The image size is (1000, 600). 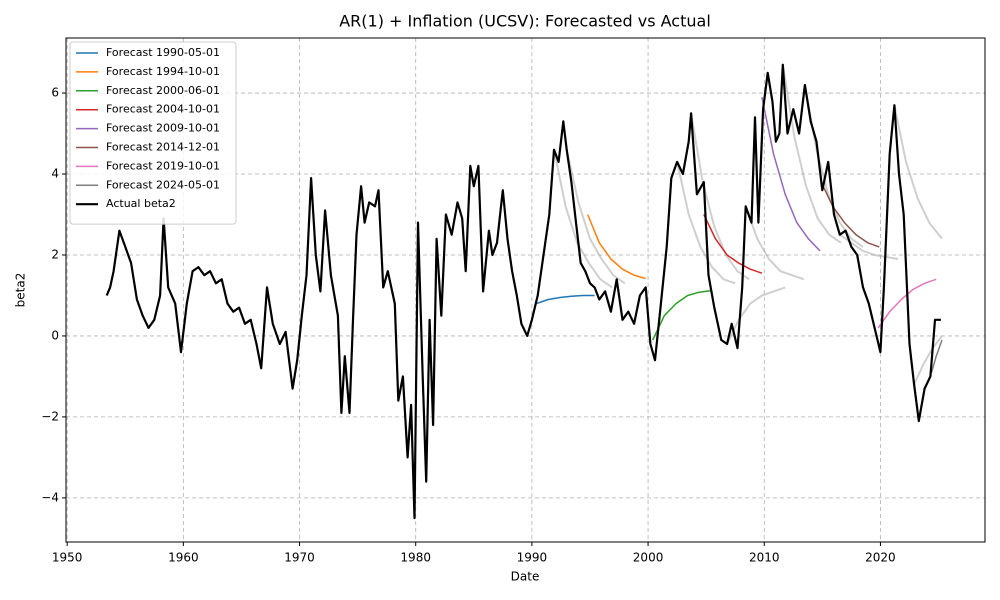 I want to click on legend-label: Forecast 2004-10-01, so click(x=163, y=109).